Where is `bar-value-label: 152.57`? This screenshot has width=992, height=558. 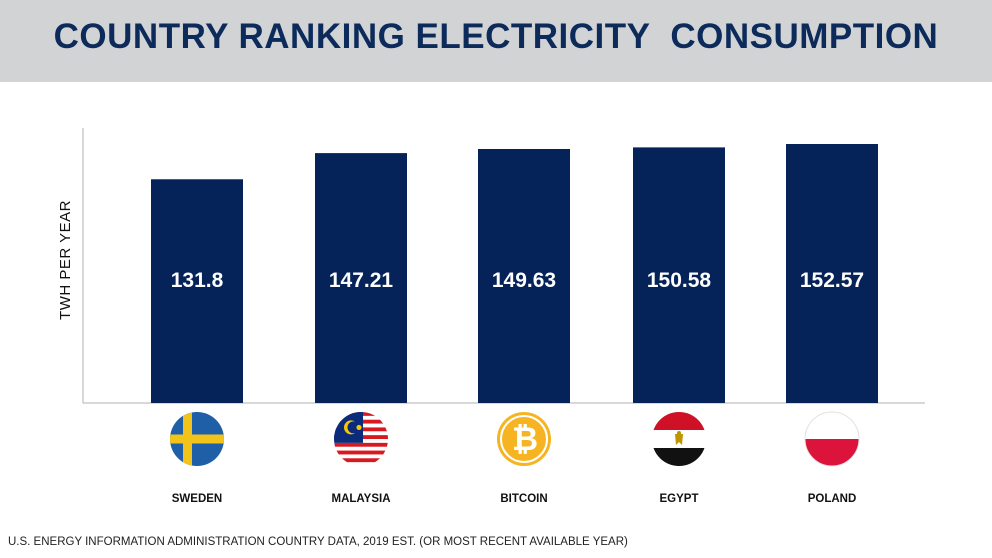 bar-value-label: 152.57 is located at coordinates (832, 280).